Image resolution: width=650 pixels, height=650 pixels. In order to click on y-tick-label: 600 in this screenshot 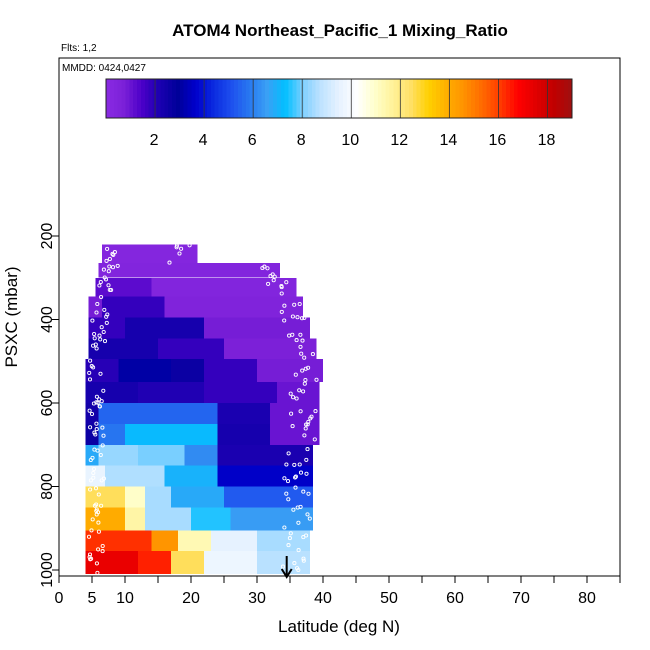, I will do `click(47, 403)`.